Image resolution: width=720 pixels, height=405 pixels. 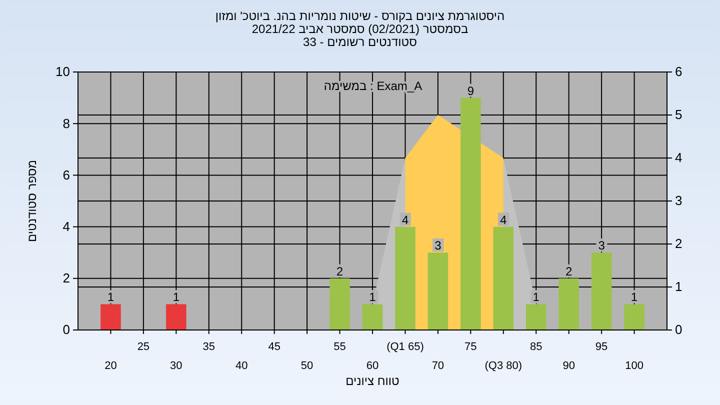 What do you see at coordinates (209, 347) in the screenshot?
I see `x-tick-label: 35` at bounding box center [209, 347].